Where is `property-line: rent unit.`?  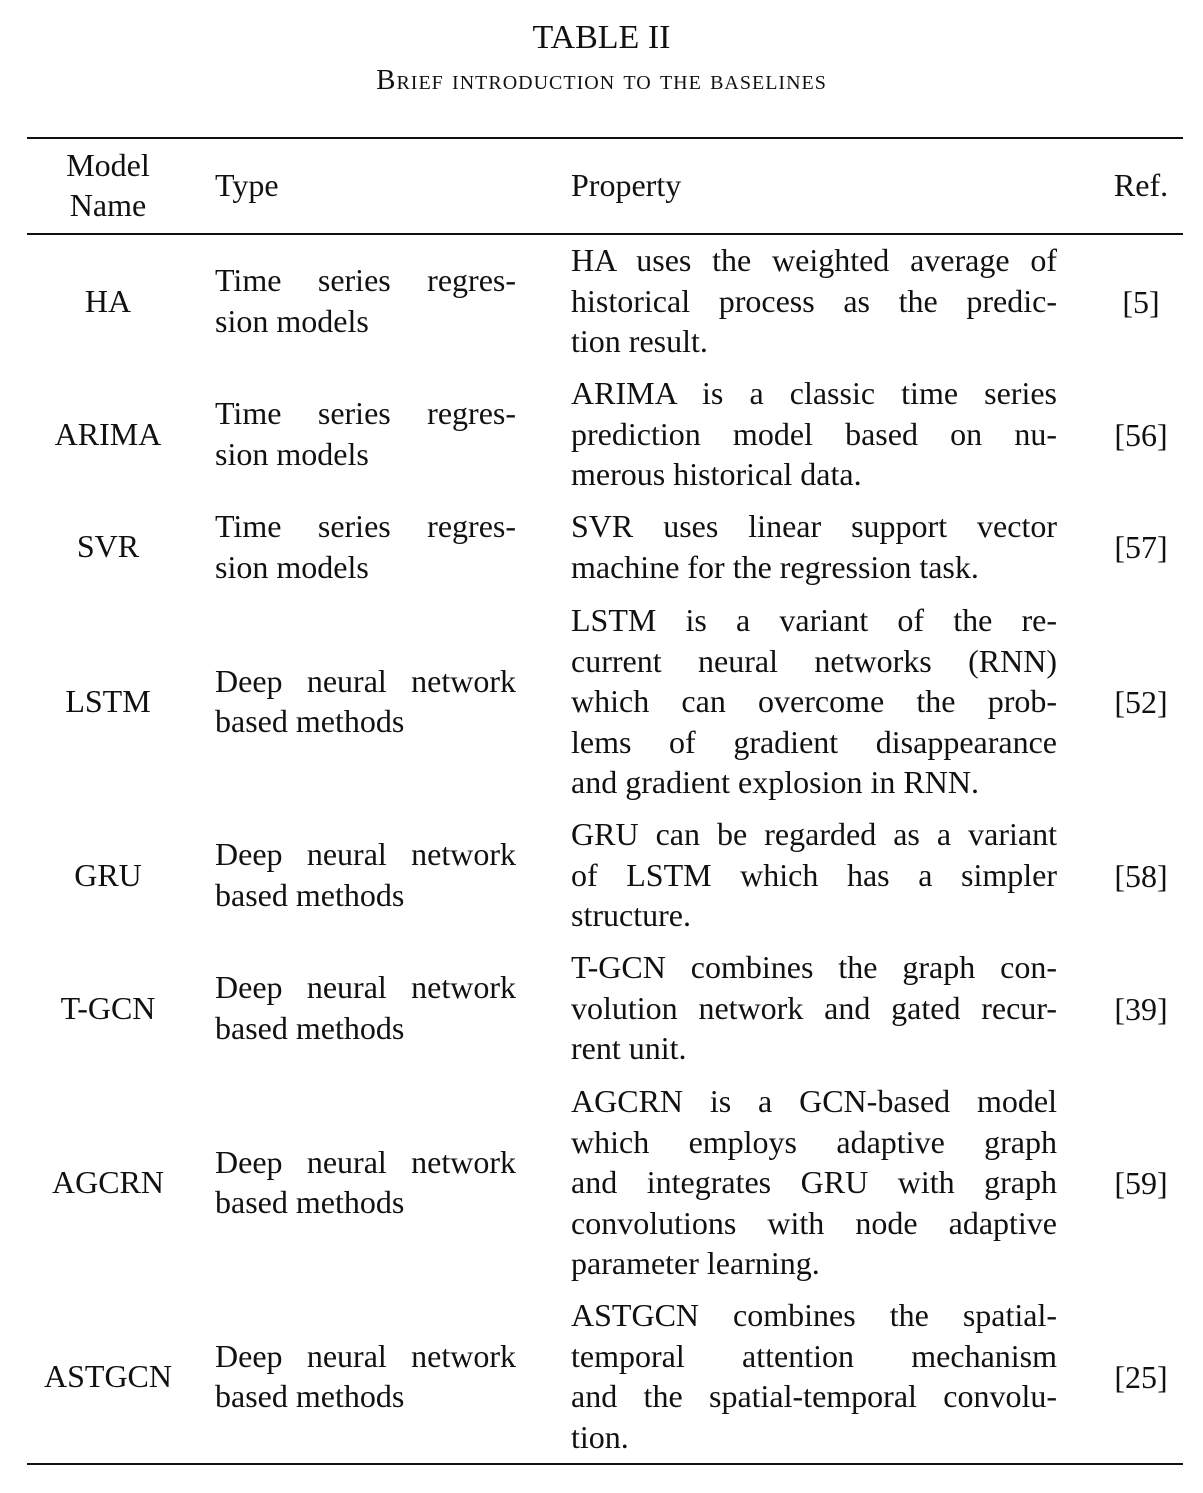
property-line: rent unit. is located at coordinates (629, 1048).